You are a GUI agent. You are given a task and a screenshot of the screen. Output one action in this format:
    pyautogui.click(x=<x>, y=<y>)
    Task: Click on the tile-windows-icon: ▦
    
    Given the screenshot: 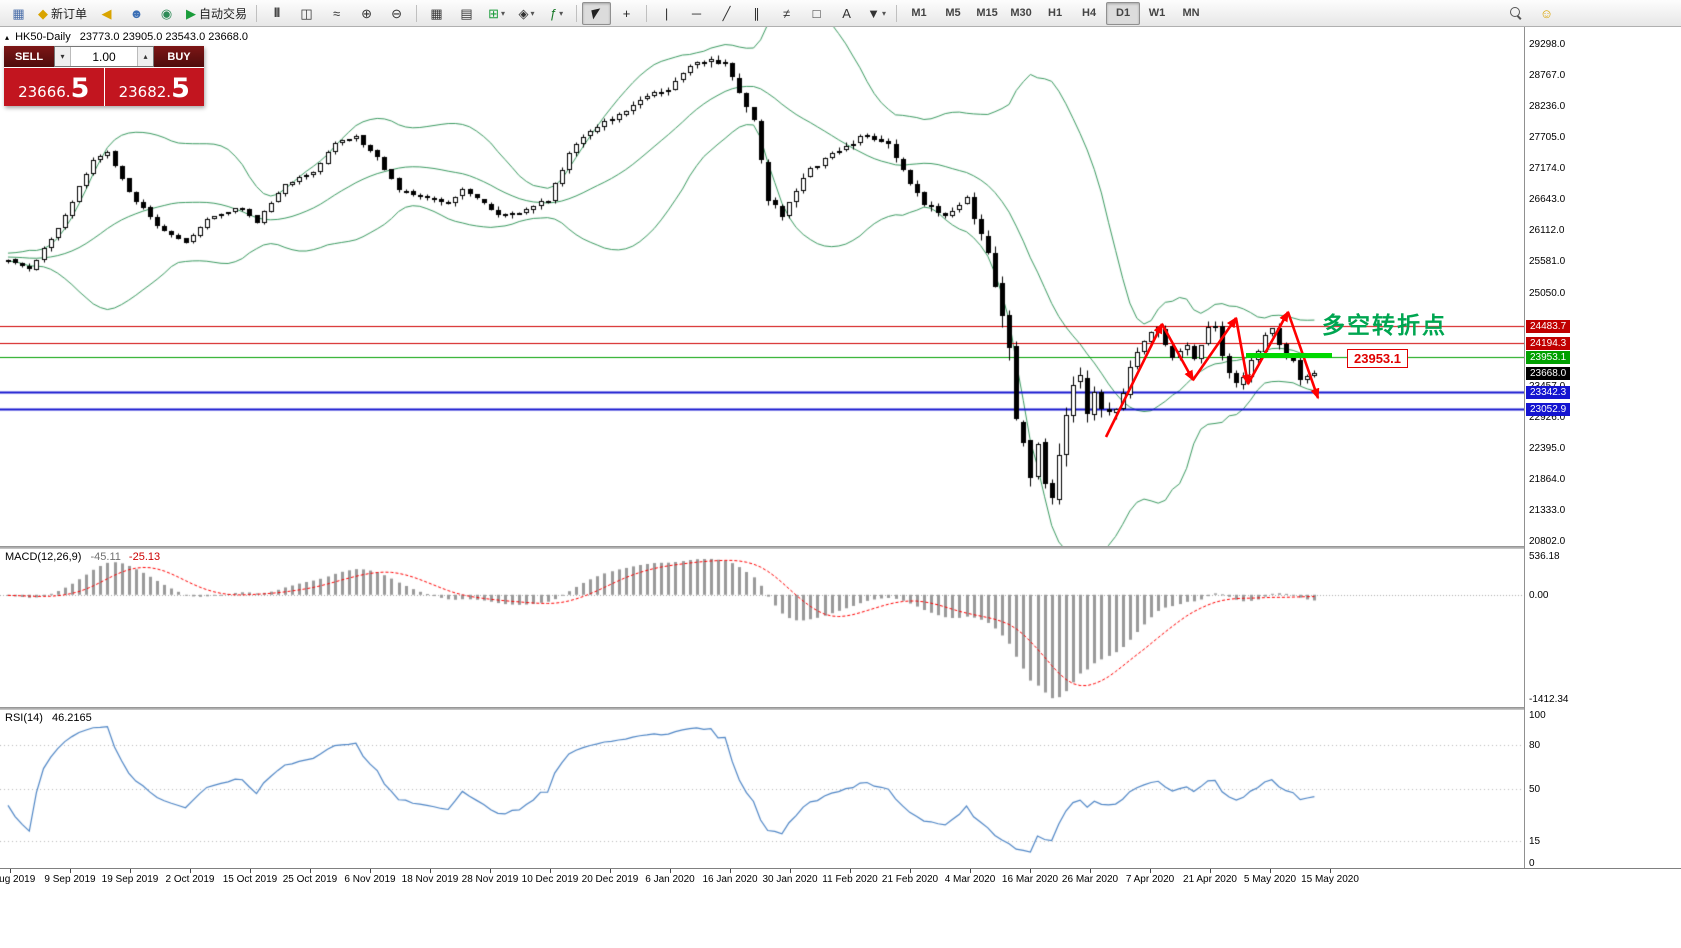 What is the action you would take?
    pyautogui.click(x=436, y=13)
    